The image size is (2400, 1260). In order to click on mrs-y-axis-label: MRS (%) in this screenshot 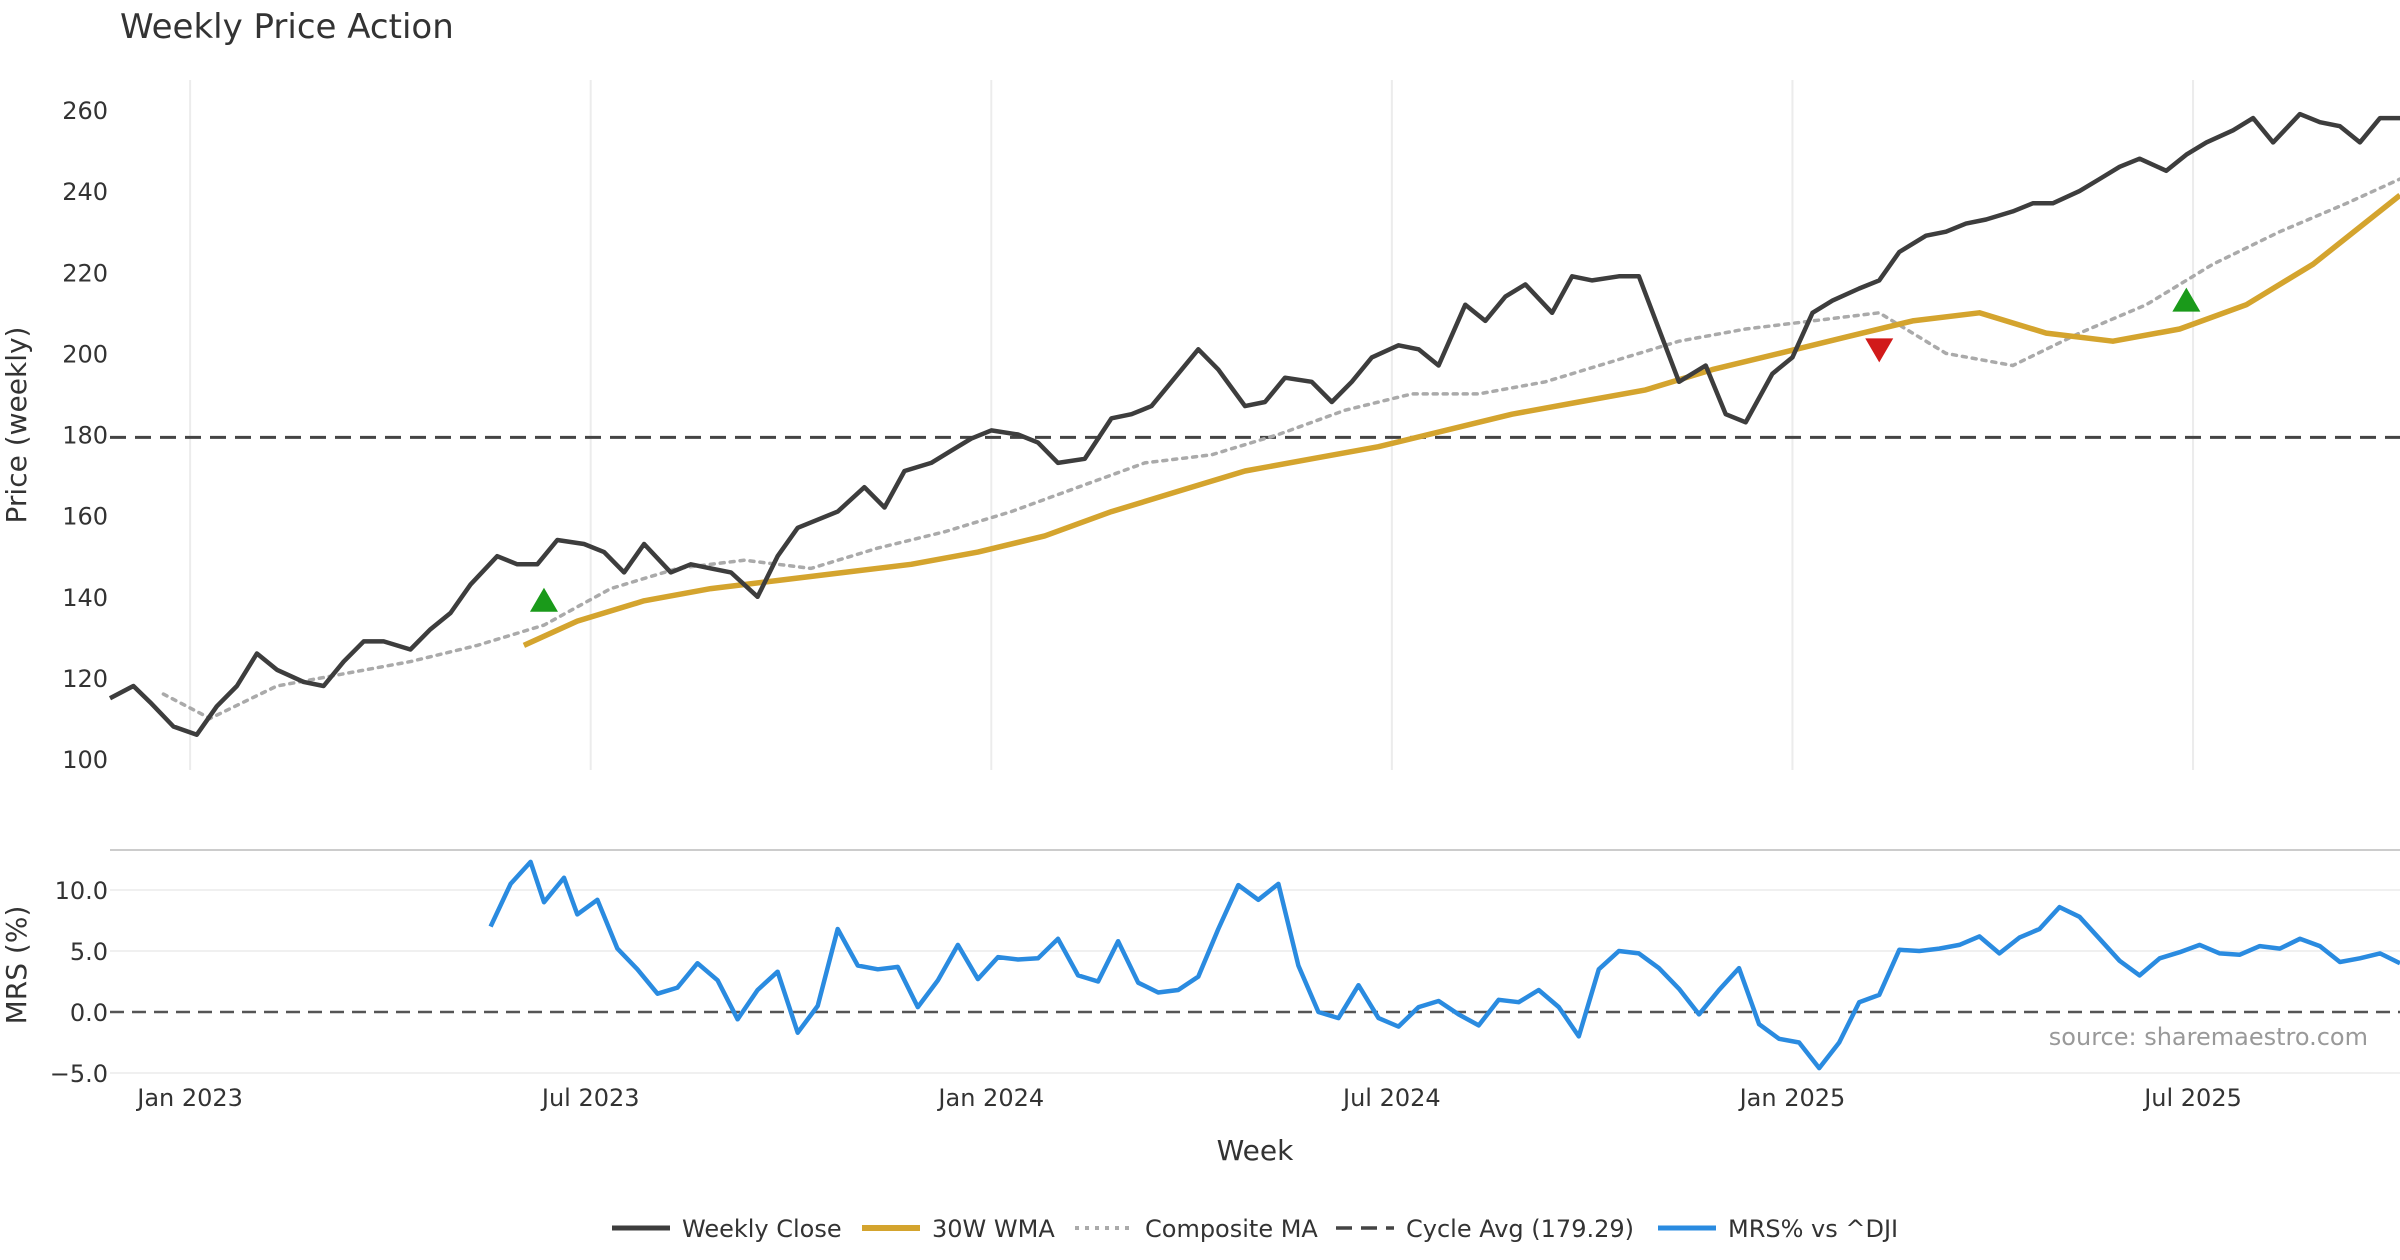, I will do `click(16, 965)`.